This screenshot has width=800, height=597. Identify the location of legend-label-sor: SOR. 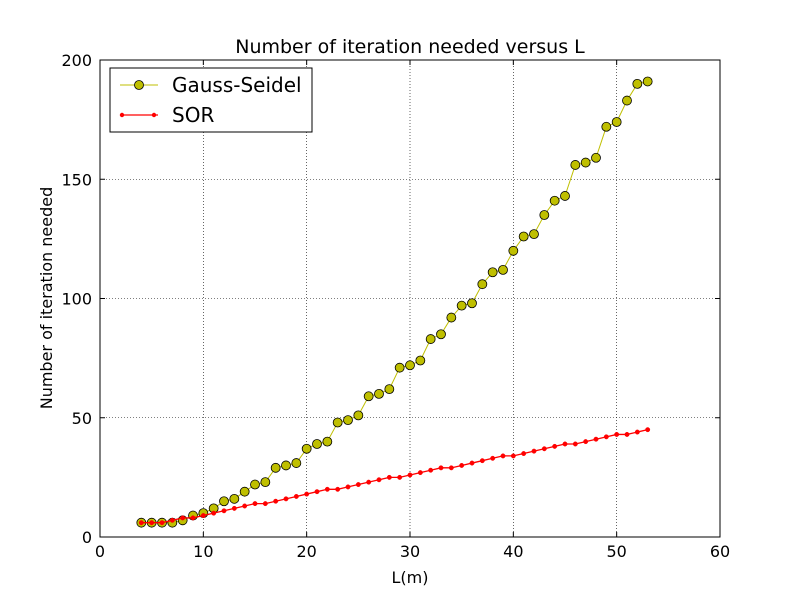
(193, 115).